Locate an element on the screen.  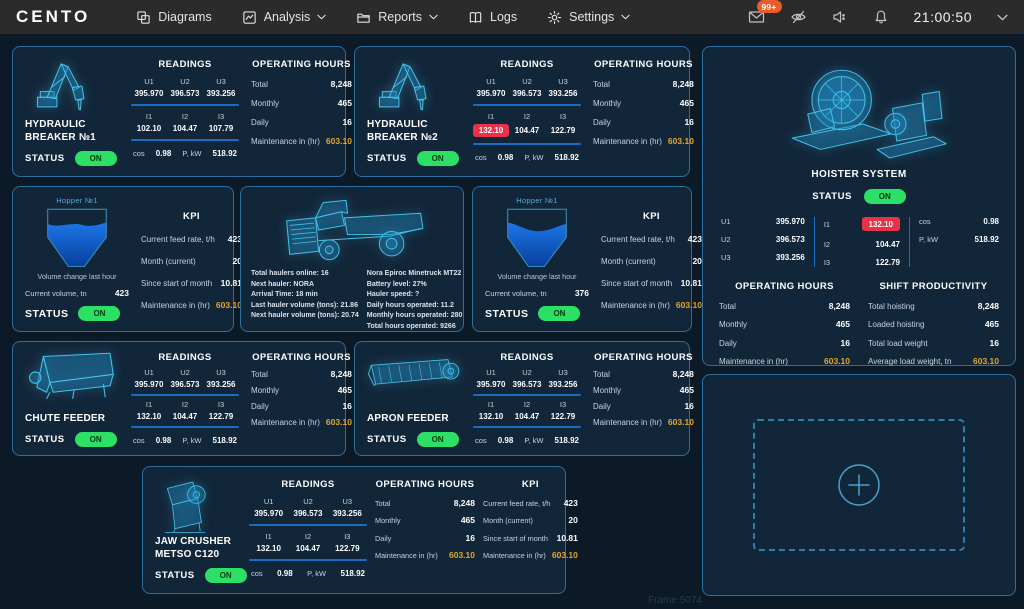
nav-settings: Settings is located at coordinates (588, 17).